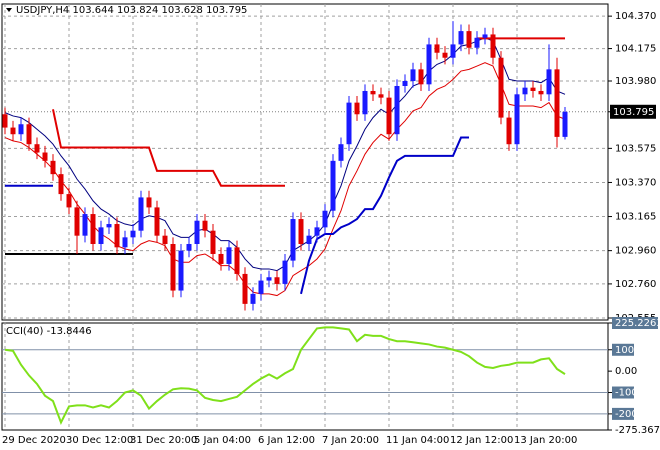 The height and width of the screenshot is (450, 660). Describe the element at coordinates (350, 440) in the screenshot. I see `x-tick-label: 7 Jan 20:00` at that location.